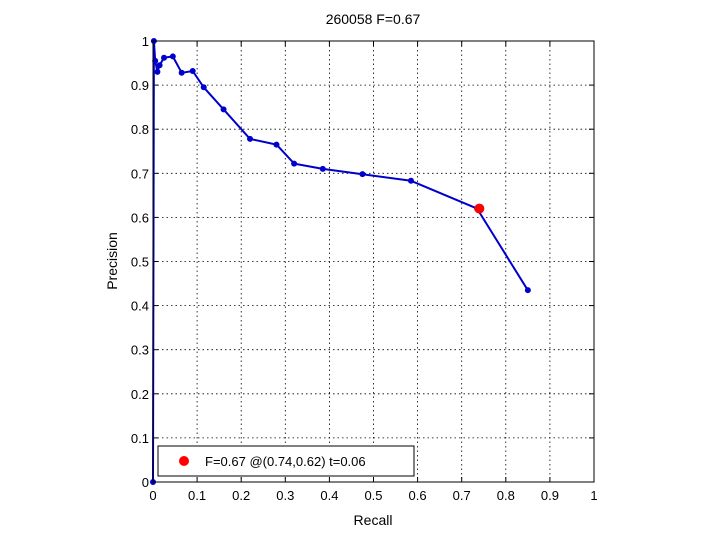 This screenshot has height=540, width=720. I want to click on x-tick-label: 1, so click(593, 495).